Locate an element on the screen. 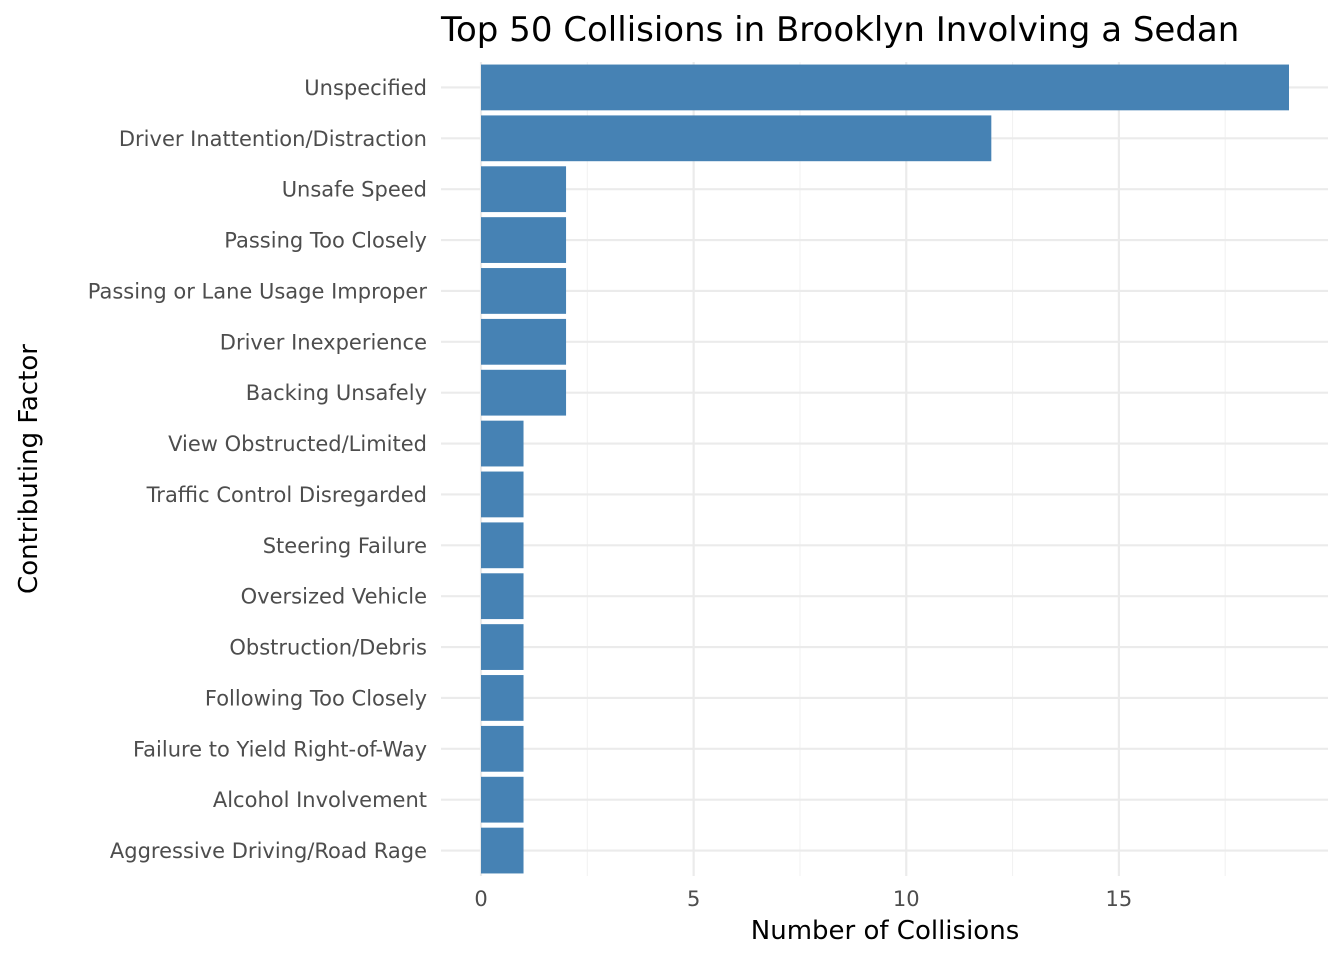 The image size is (1344, 960). y-tick-label: Unspecified is located at coordinates (365, 88).